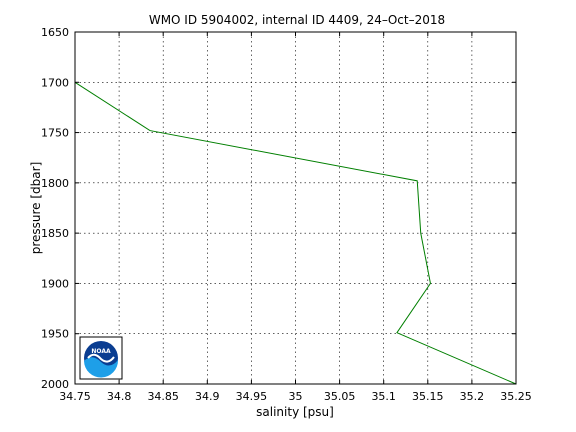 The image size is (576, 432). Describe the element at coordinates (36, 208) in the screenshot. I see `y-axis-label: pressure [dbar]` at that location.